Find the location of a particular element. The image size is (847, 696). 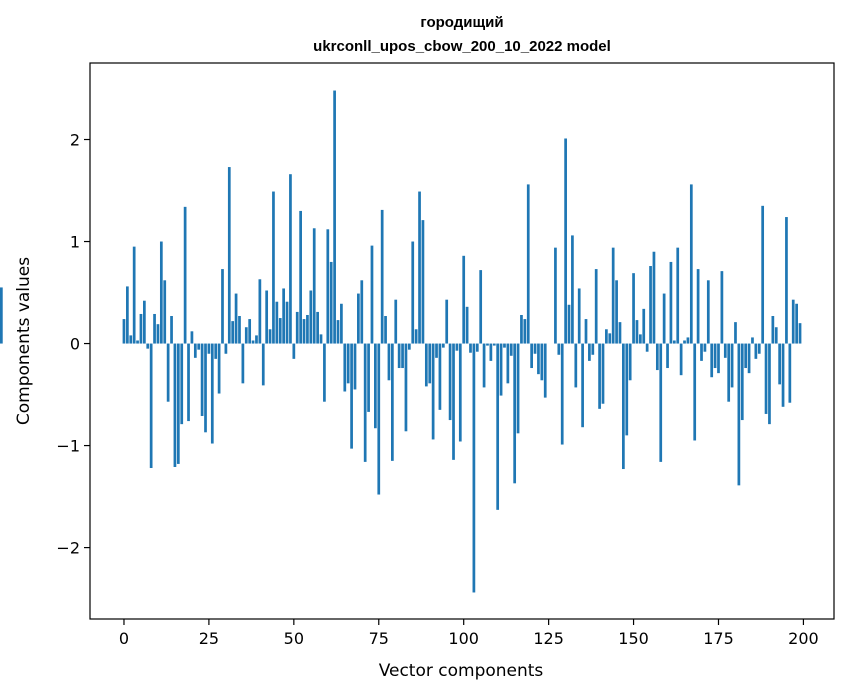

chart-subtitle: ukrconll_upos_cbow_200_10_2022 model is located at coordinates (462, 46).